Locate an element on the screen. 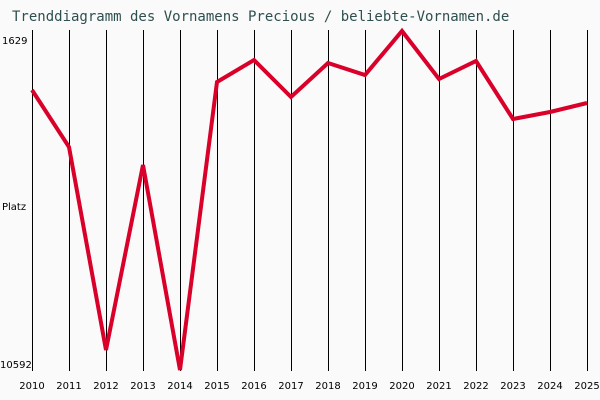  x-axis-label: 2020 is located at coordinates (402, 386).